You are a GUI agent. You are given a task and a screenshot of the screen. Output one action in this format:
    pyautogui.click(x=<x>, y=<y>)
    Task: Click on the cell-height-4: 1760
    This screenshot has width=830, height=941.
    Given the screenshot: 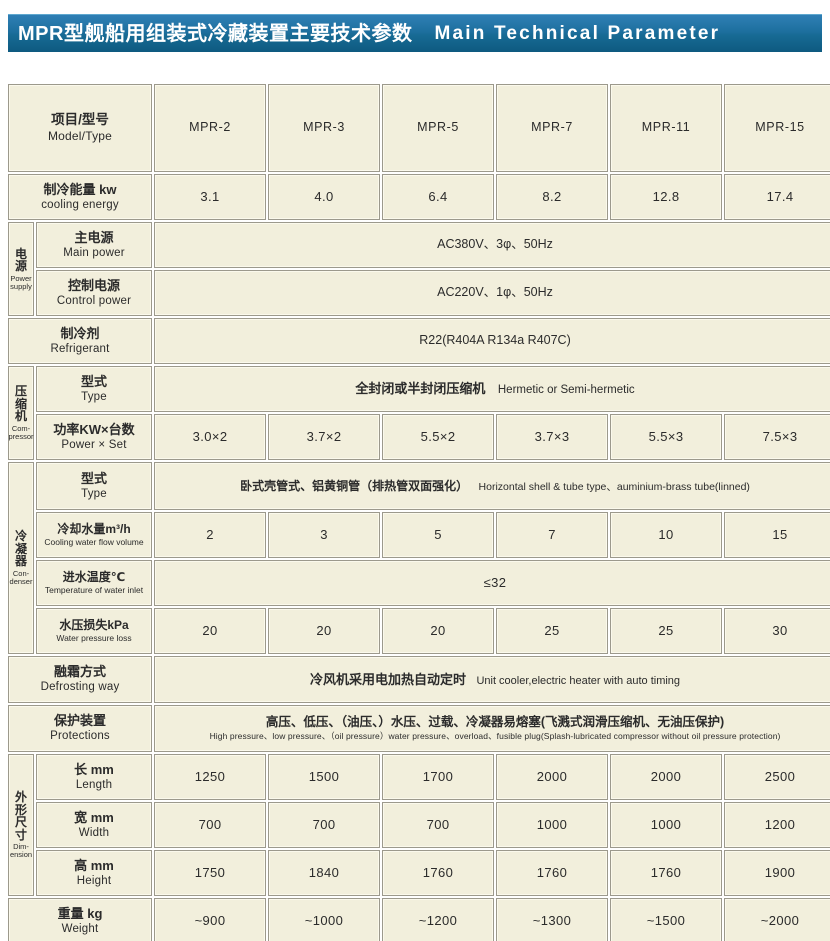 What is the action you would take?
    pyautogui.click(x=552, y=873)
    